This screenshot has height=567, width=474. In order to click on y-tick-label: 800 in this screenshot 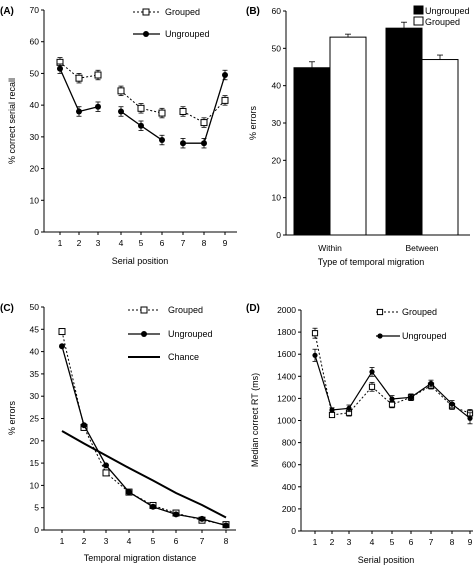, I will do `click(289, 443)`.